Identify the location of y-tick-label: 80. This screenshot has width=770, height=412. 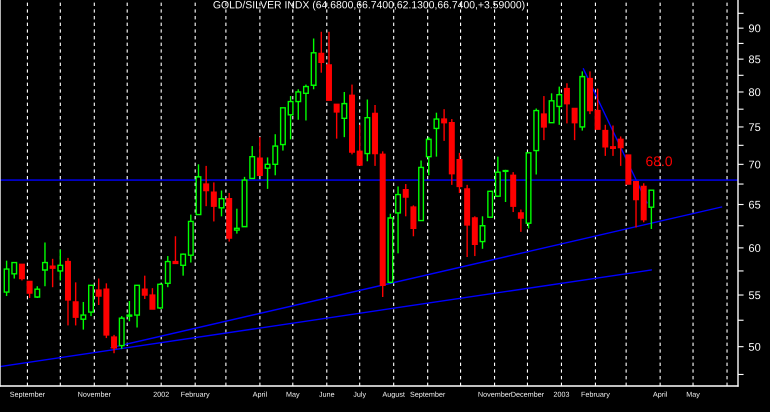
(754, 92).